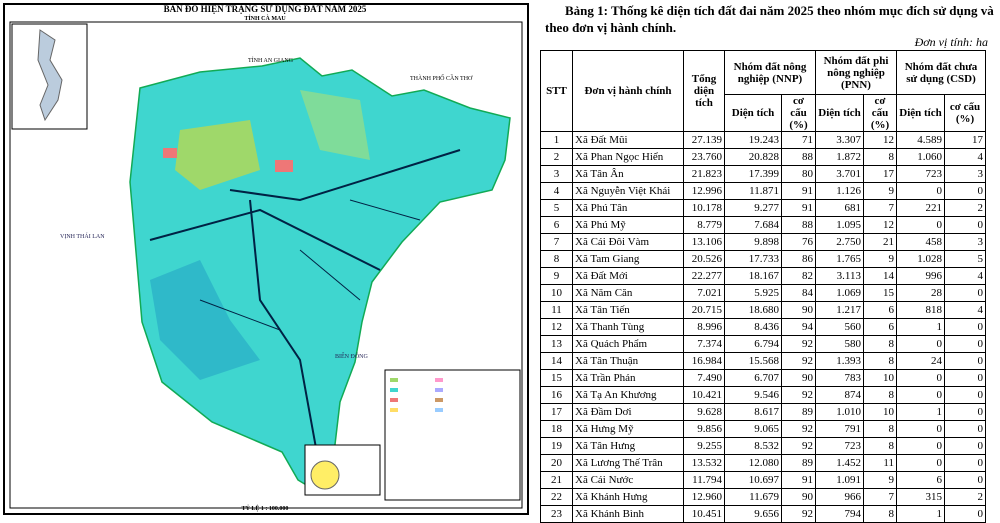  Describe the element at coordinates (920, 497) in the screenshot. I see `table-cell: 315` at that location.